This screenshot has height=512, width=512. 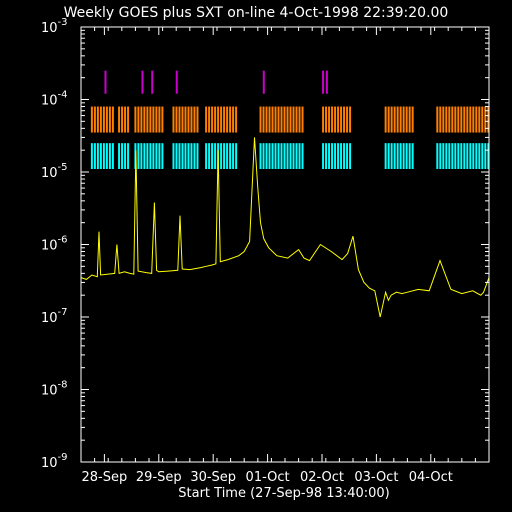 What do you see at coordinates (63, 312) in the screenshot?
I see `y-tick-exponent: -7` at bounding box center [63, 312].